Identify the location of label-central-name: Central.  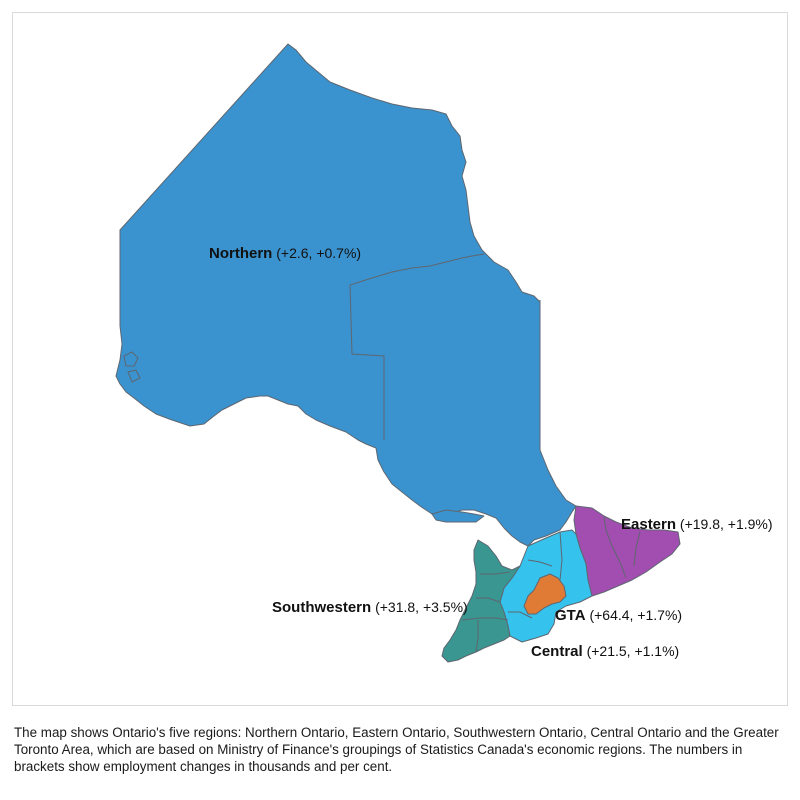
(557, 651).